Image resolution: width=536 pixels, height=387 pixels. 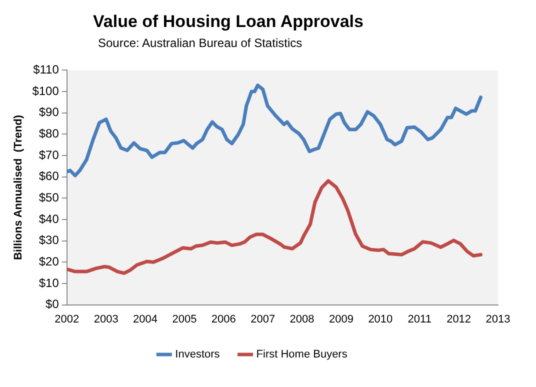 What do you see at coordinates (106, 319) in the screenshot?
I see `x-tick-label: 2003` at bounding box center [106, 319].